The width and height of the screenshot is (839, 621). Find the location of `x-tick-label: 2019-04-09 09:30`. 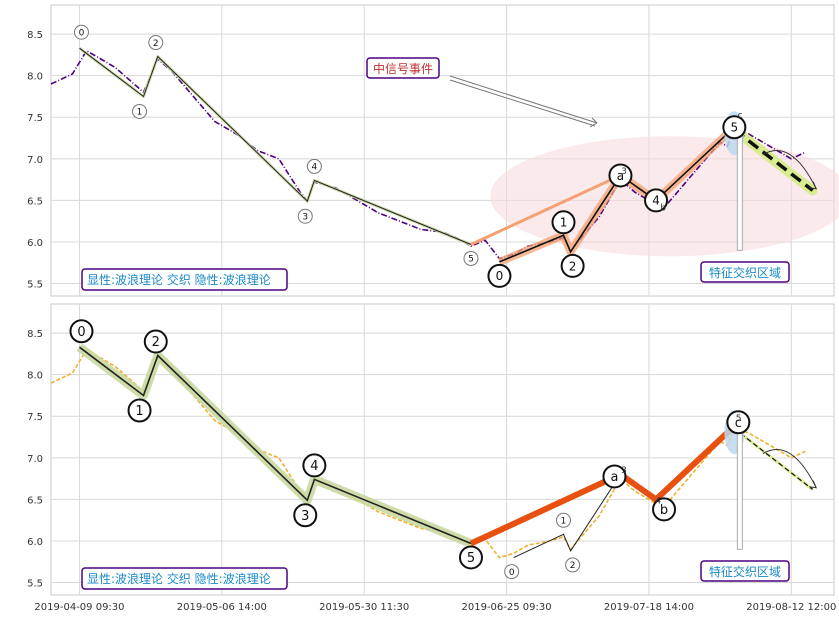

x-tick-label: 2019-04-09 09:30 is located at coordinates (79, 607).